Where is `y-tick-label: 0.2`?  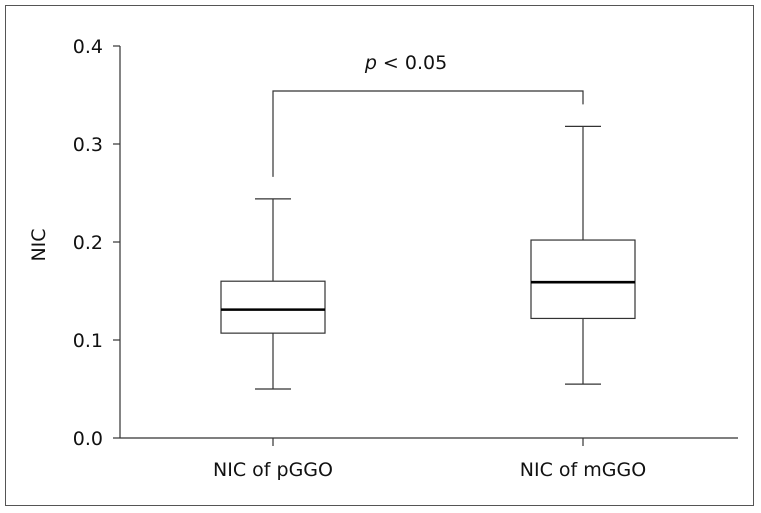
y-tick-label: 0.2 is located at coordinates (88, 243).